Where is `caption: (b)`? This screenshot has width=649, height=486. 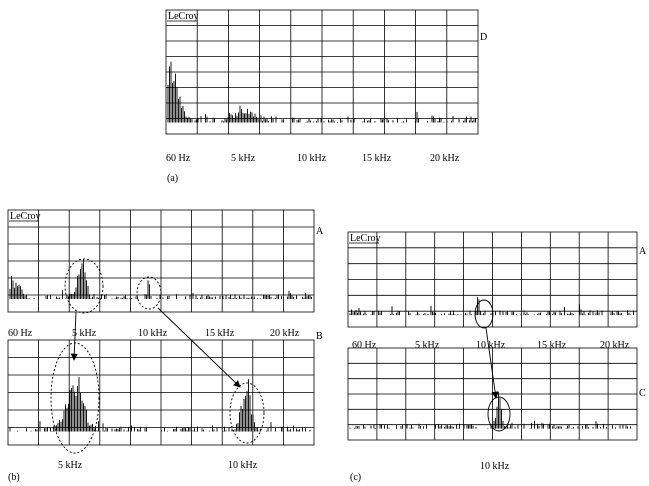 caption: (b) is located at coordinates (14, 477).